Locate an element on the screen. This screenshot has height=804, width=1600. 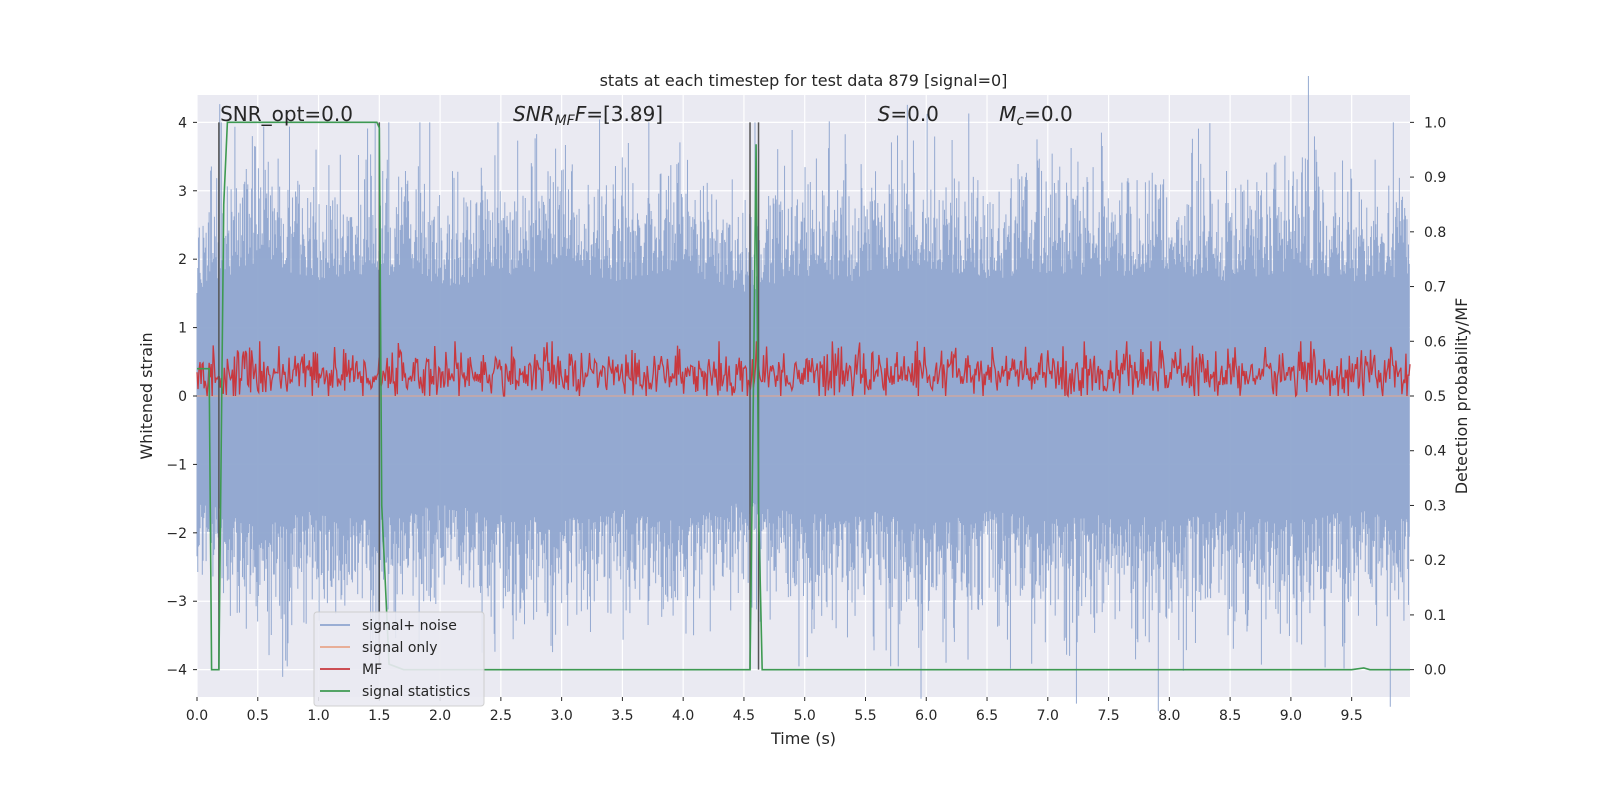
x-tick-label: 0.5 is located at coordinates (258, 716).